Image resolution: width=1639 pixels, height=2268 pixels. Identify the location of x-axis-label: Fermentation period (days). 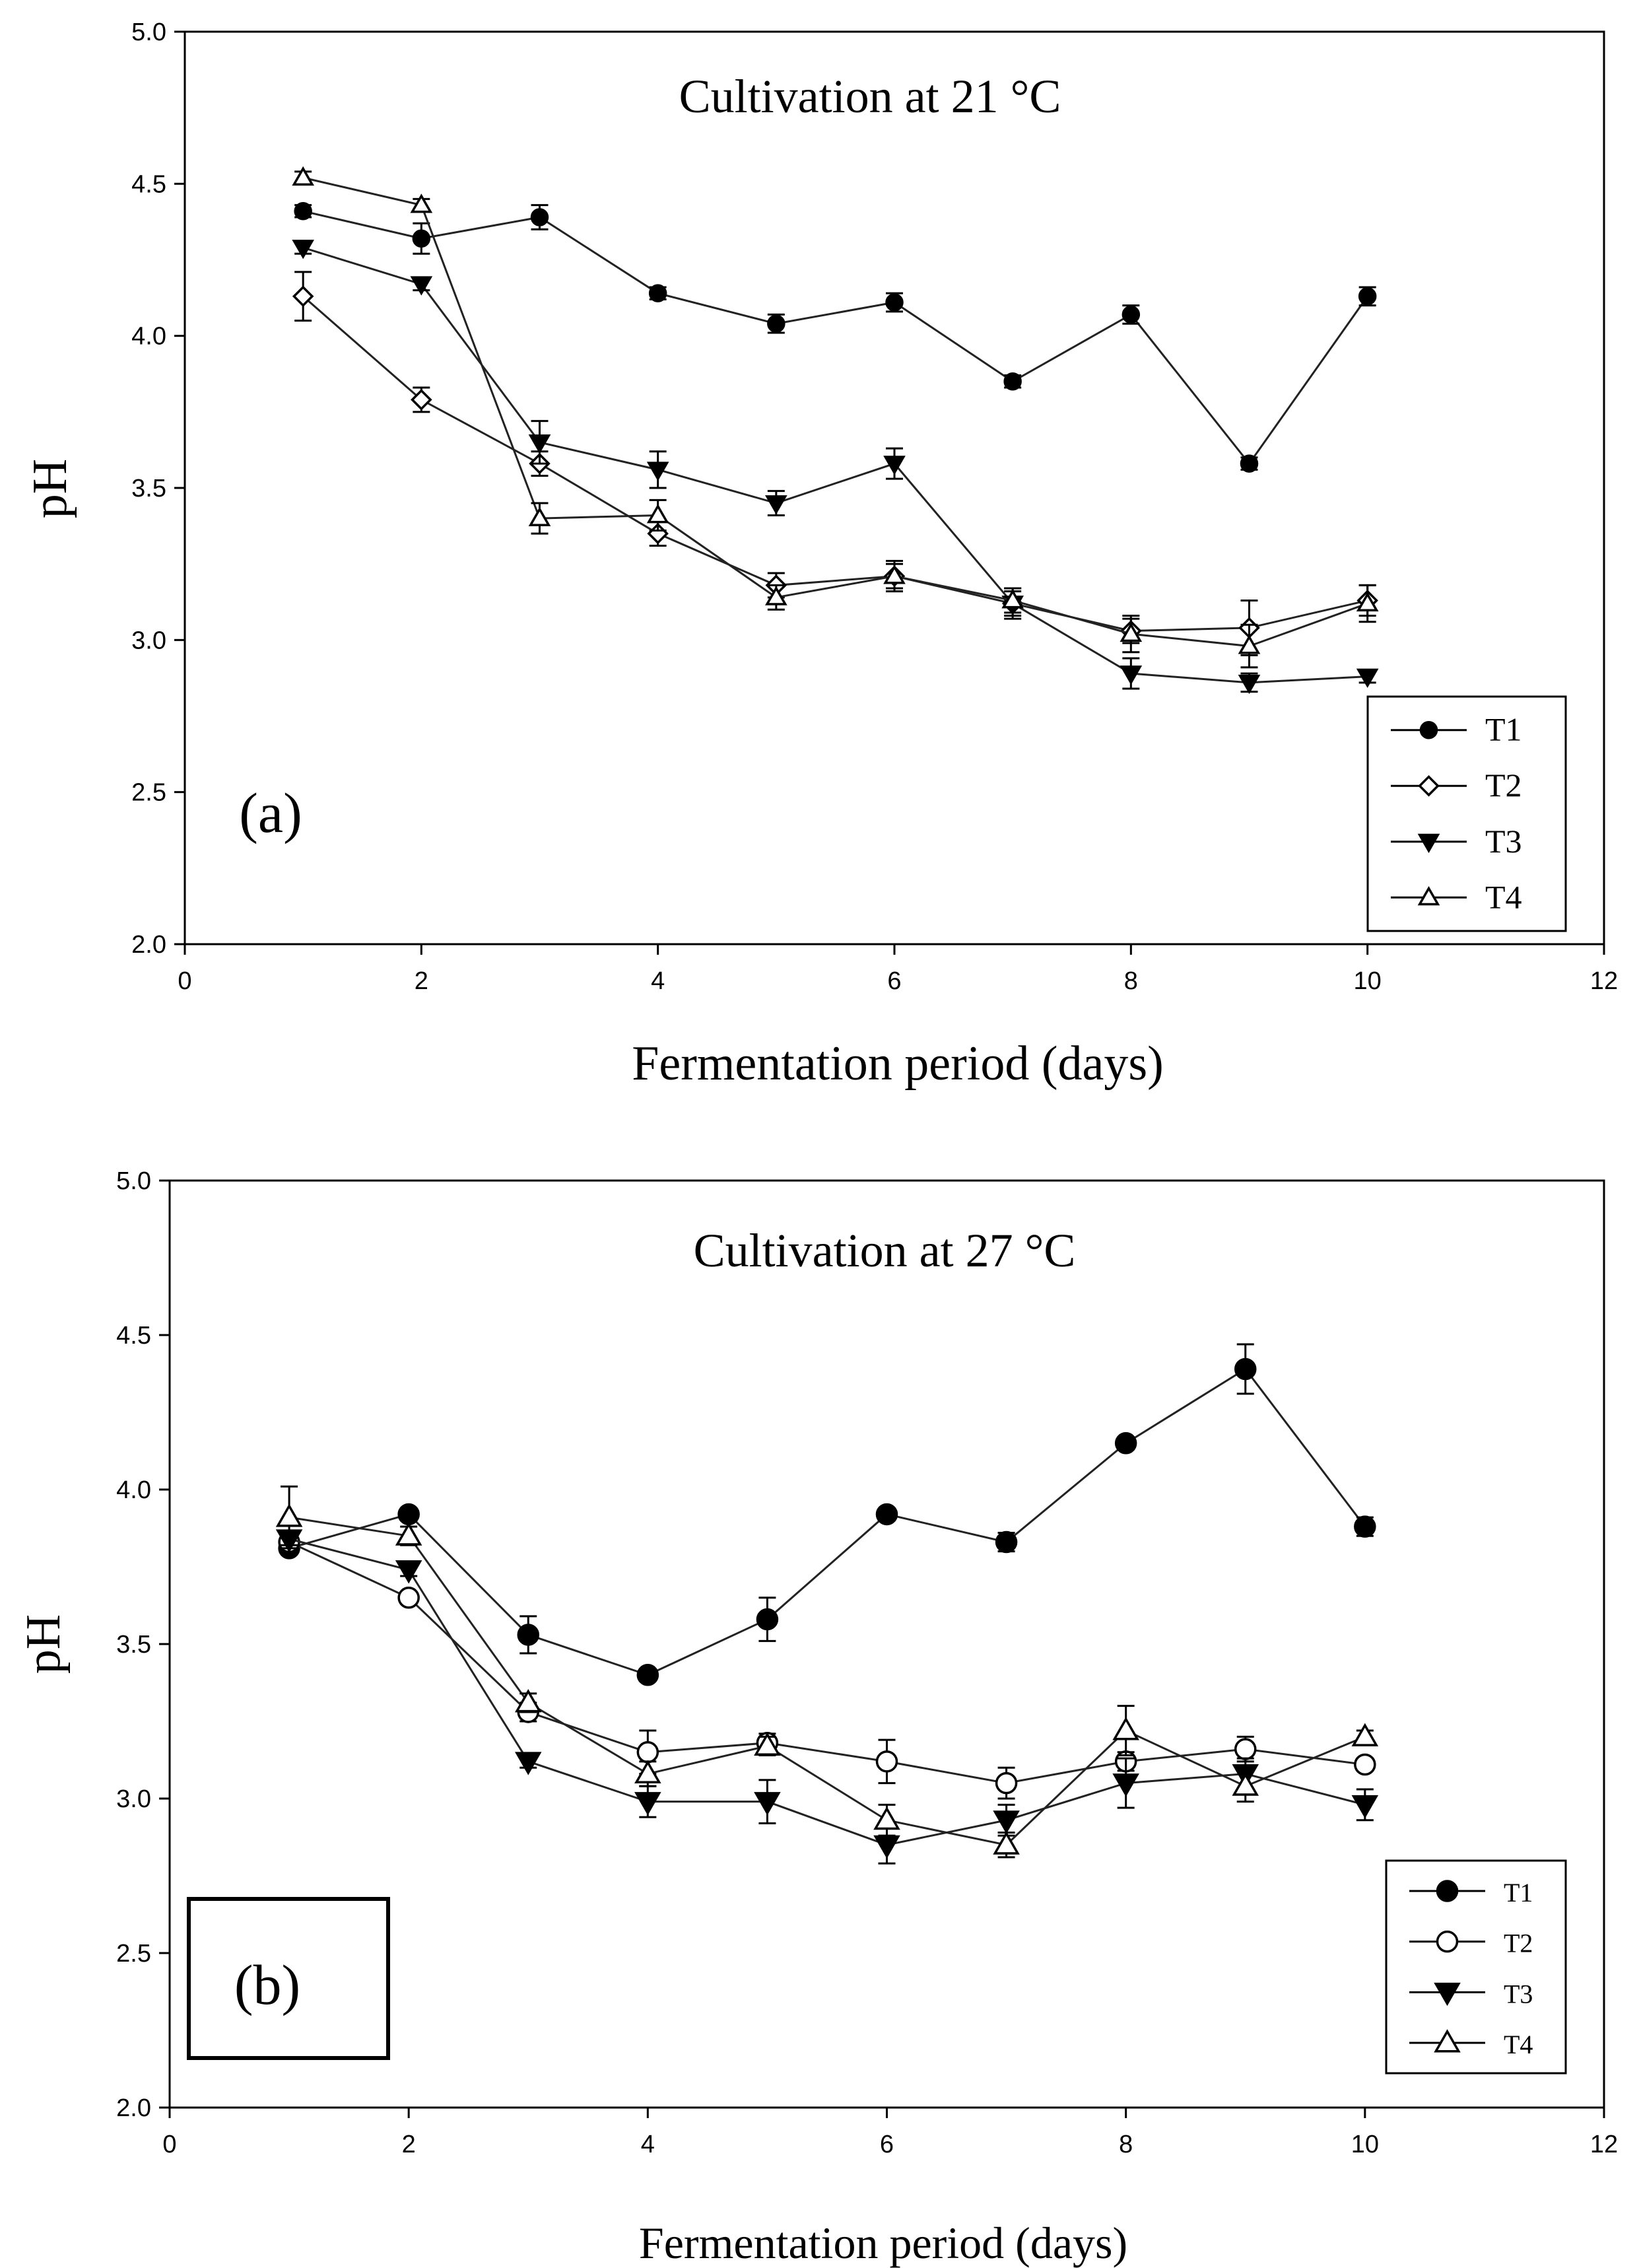
(898, 1064).